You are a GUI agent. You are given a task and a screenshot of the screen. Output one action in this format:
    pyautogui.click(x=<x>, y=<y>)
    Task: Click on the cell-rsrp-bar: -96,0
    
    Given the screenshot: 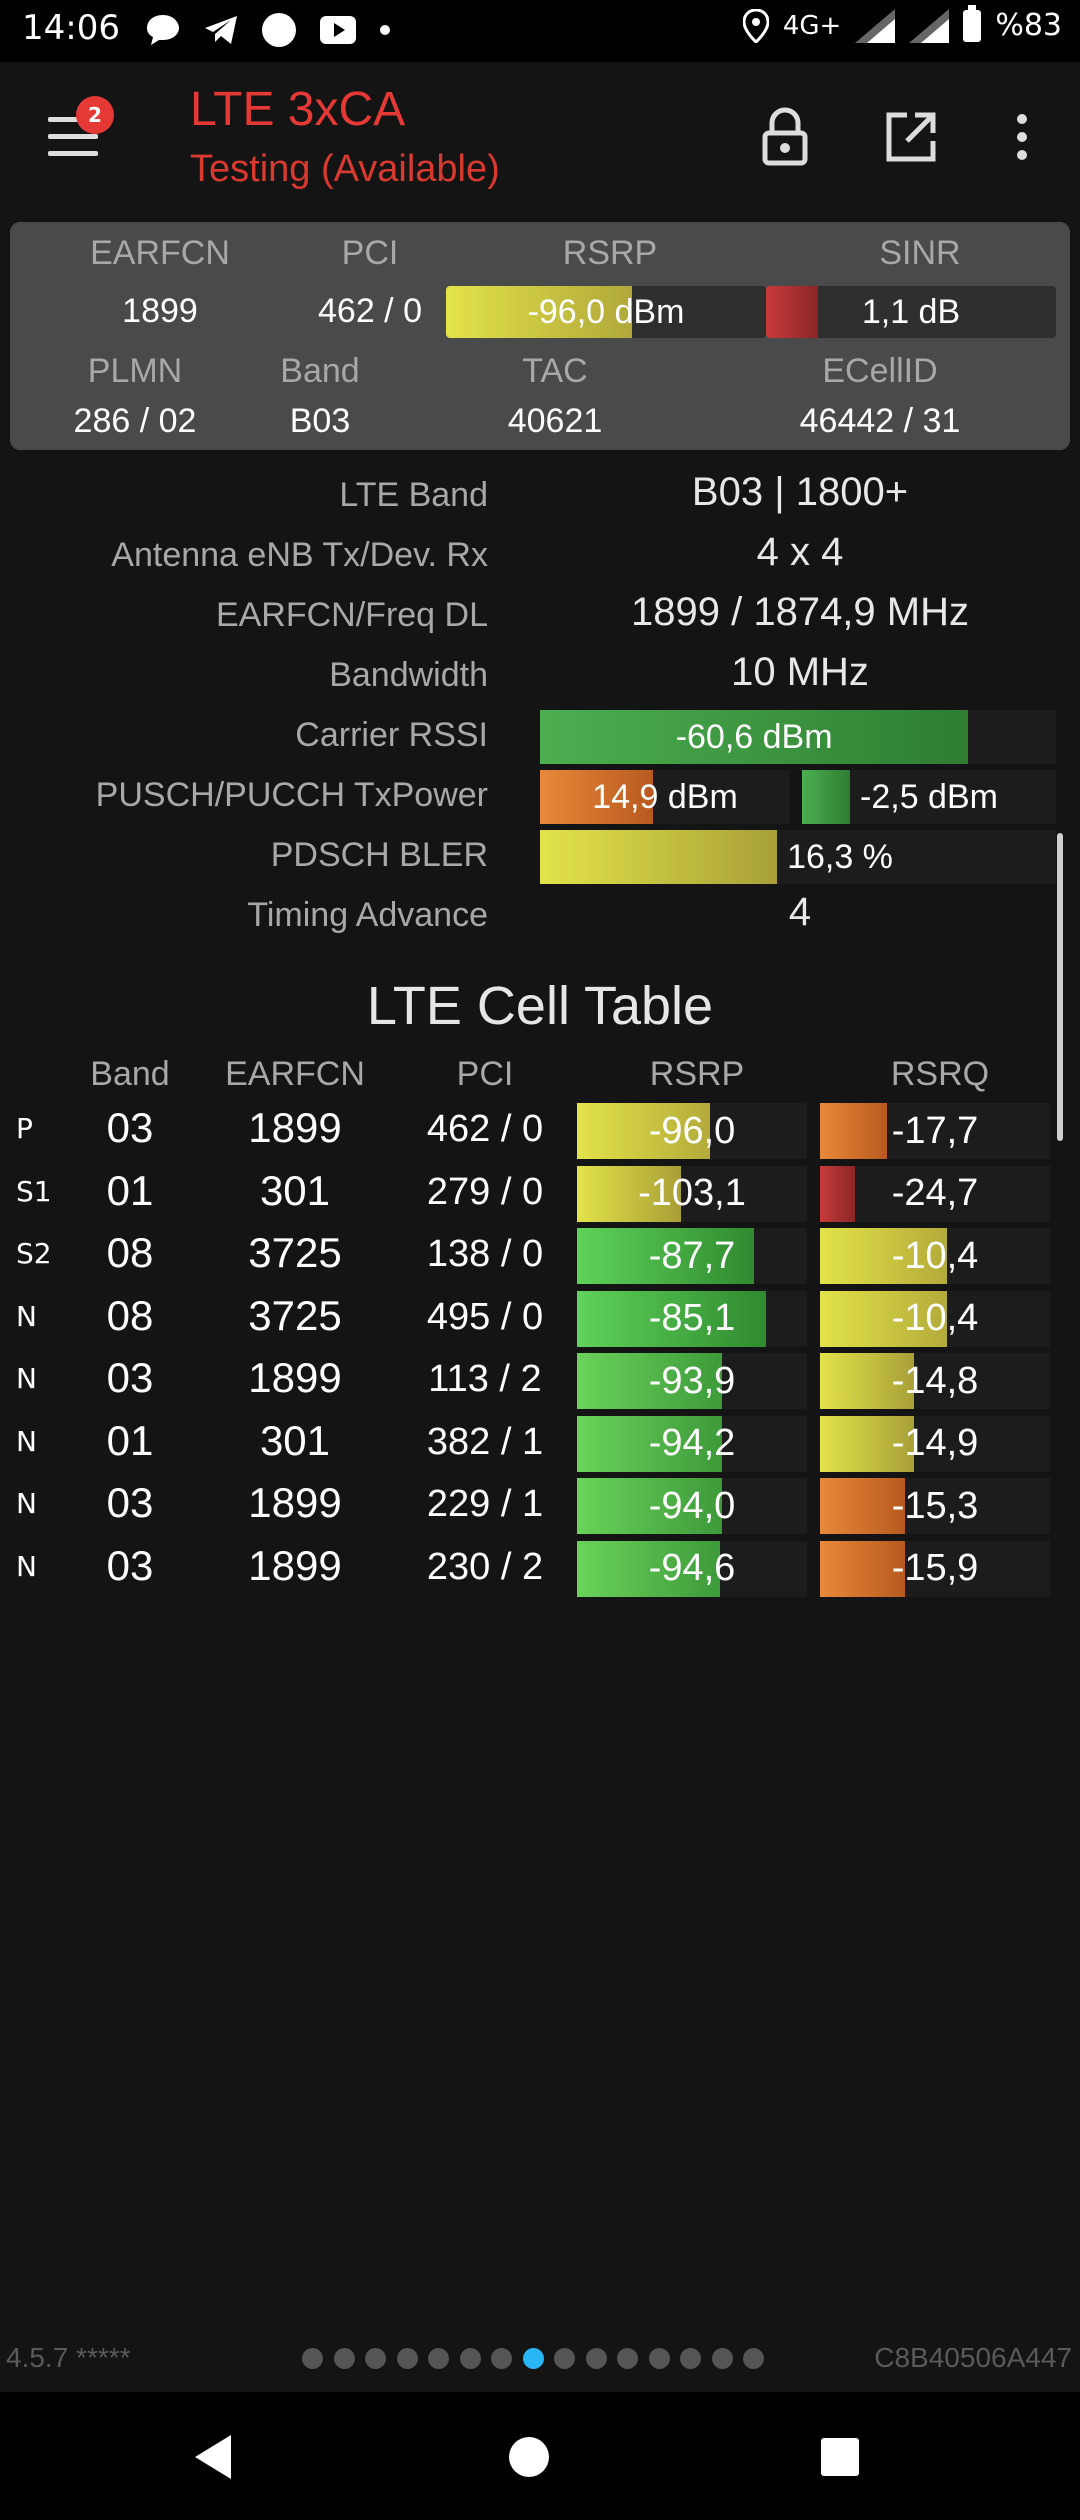 What is the action you would take?
    pyautogui.click(x=692, y=1131)
    